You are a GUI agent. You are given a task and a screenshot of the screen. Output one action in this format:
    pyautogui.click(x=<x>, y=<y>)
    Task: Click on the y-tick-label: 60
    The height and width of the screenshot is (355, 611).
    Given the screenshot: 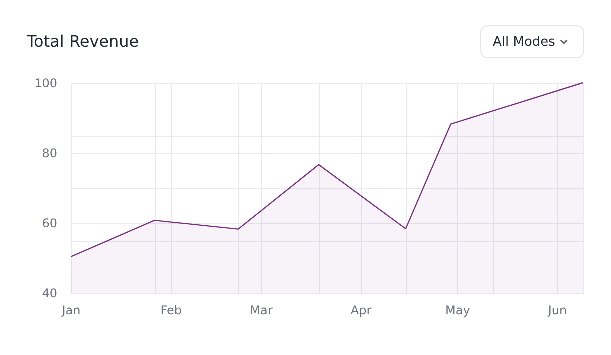 What is the action you would take?
    pyautogui.click(x=50, y=223)
    